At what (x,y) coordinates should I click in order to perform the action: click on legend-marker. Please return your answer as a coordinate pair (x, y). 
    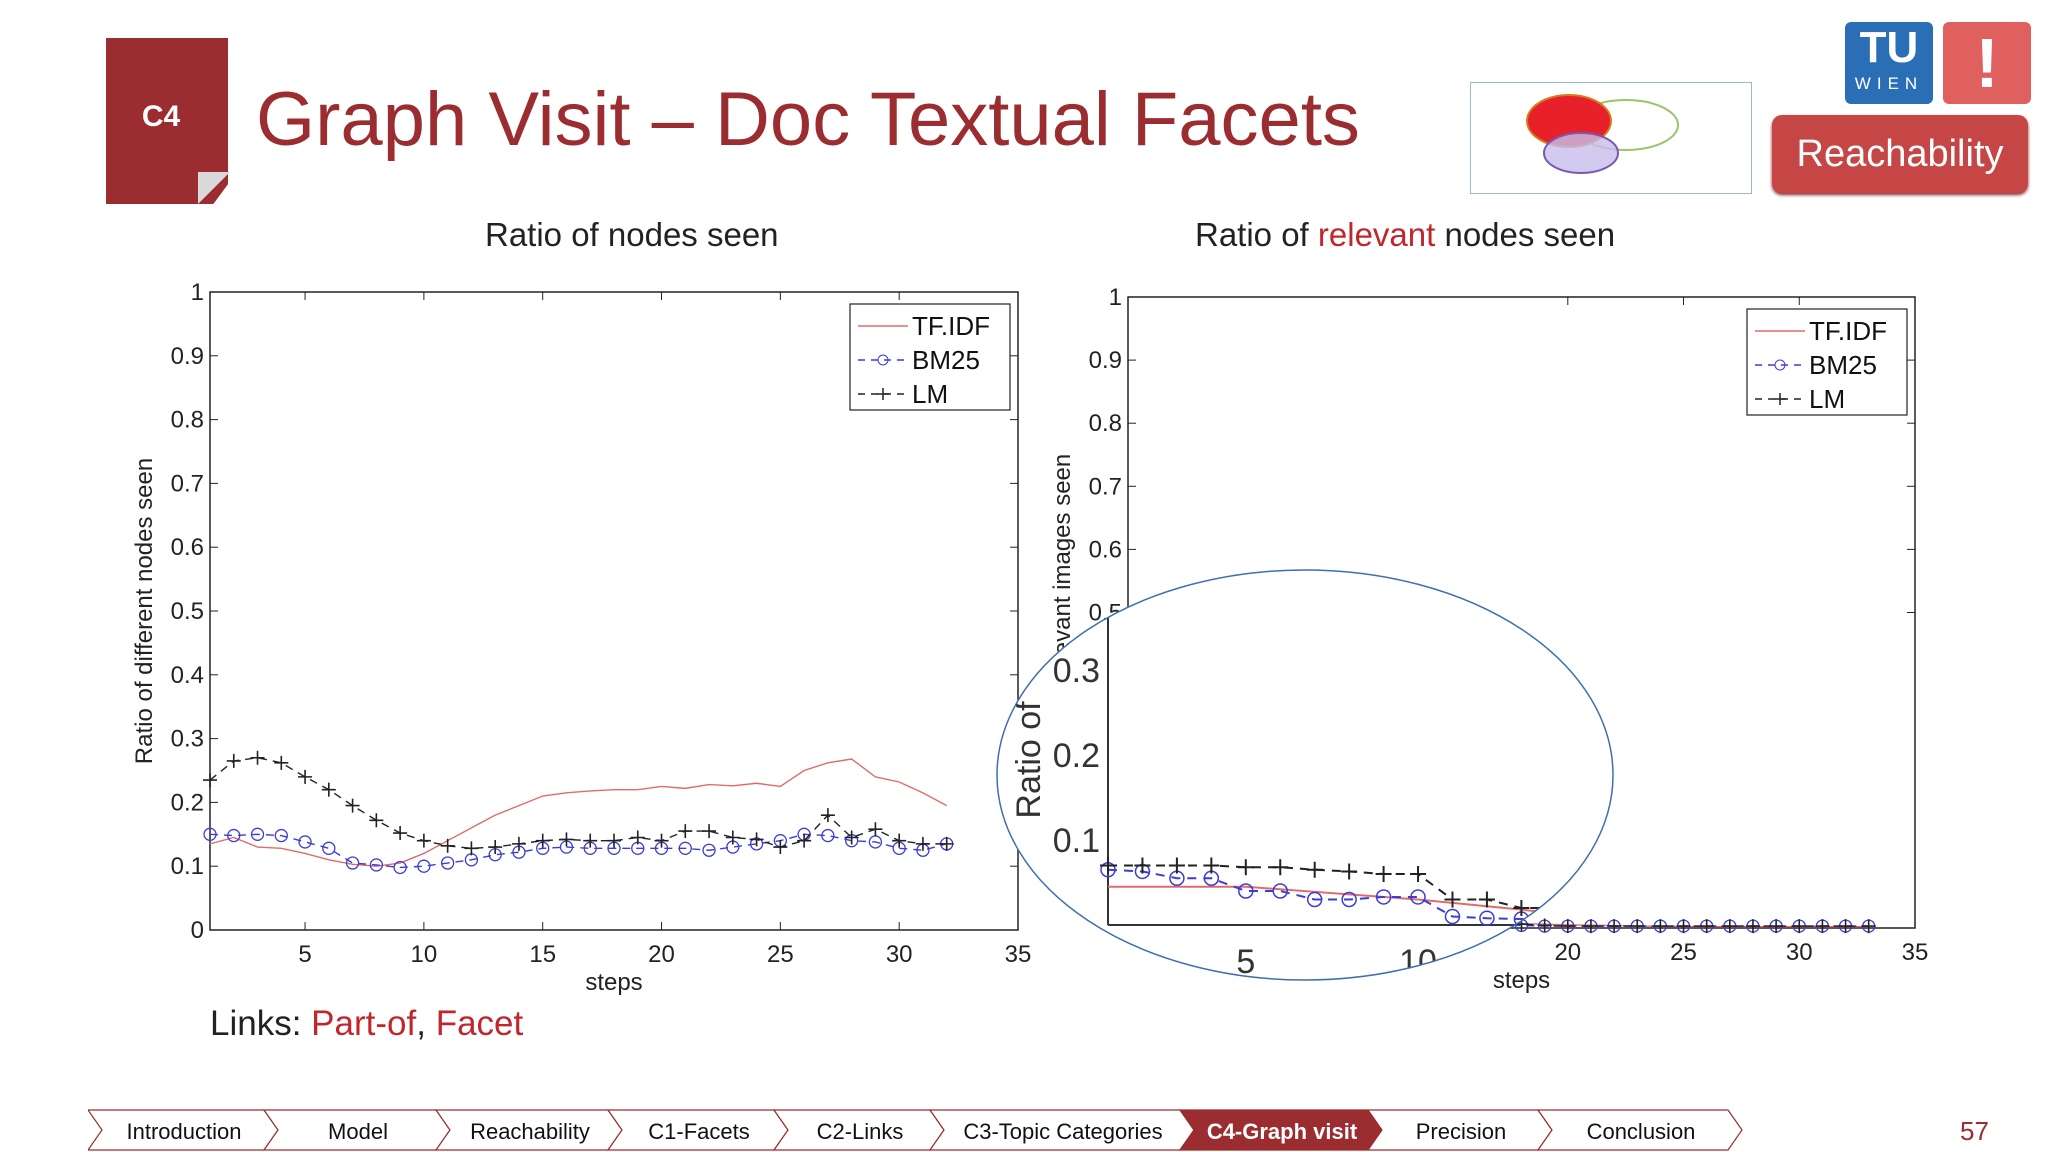
    Looking at the image, I should click on (1780, 399).